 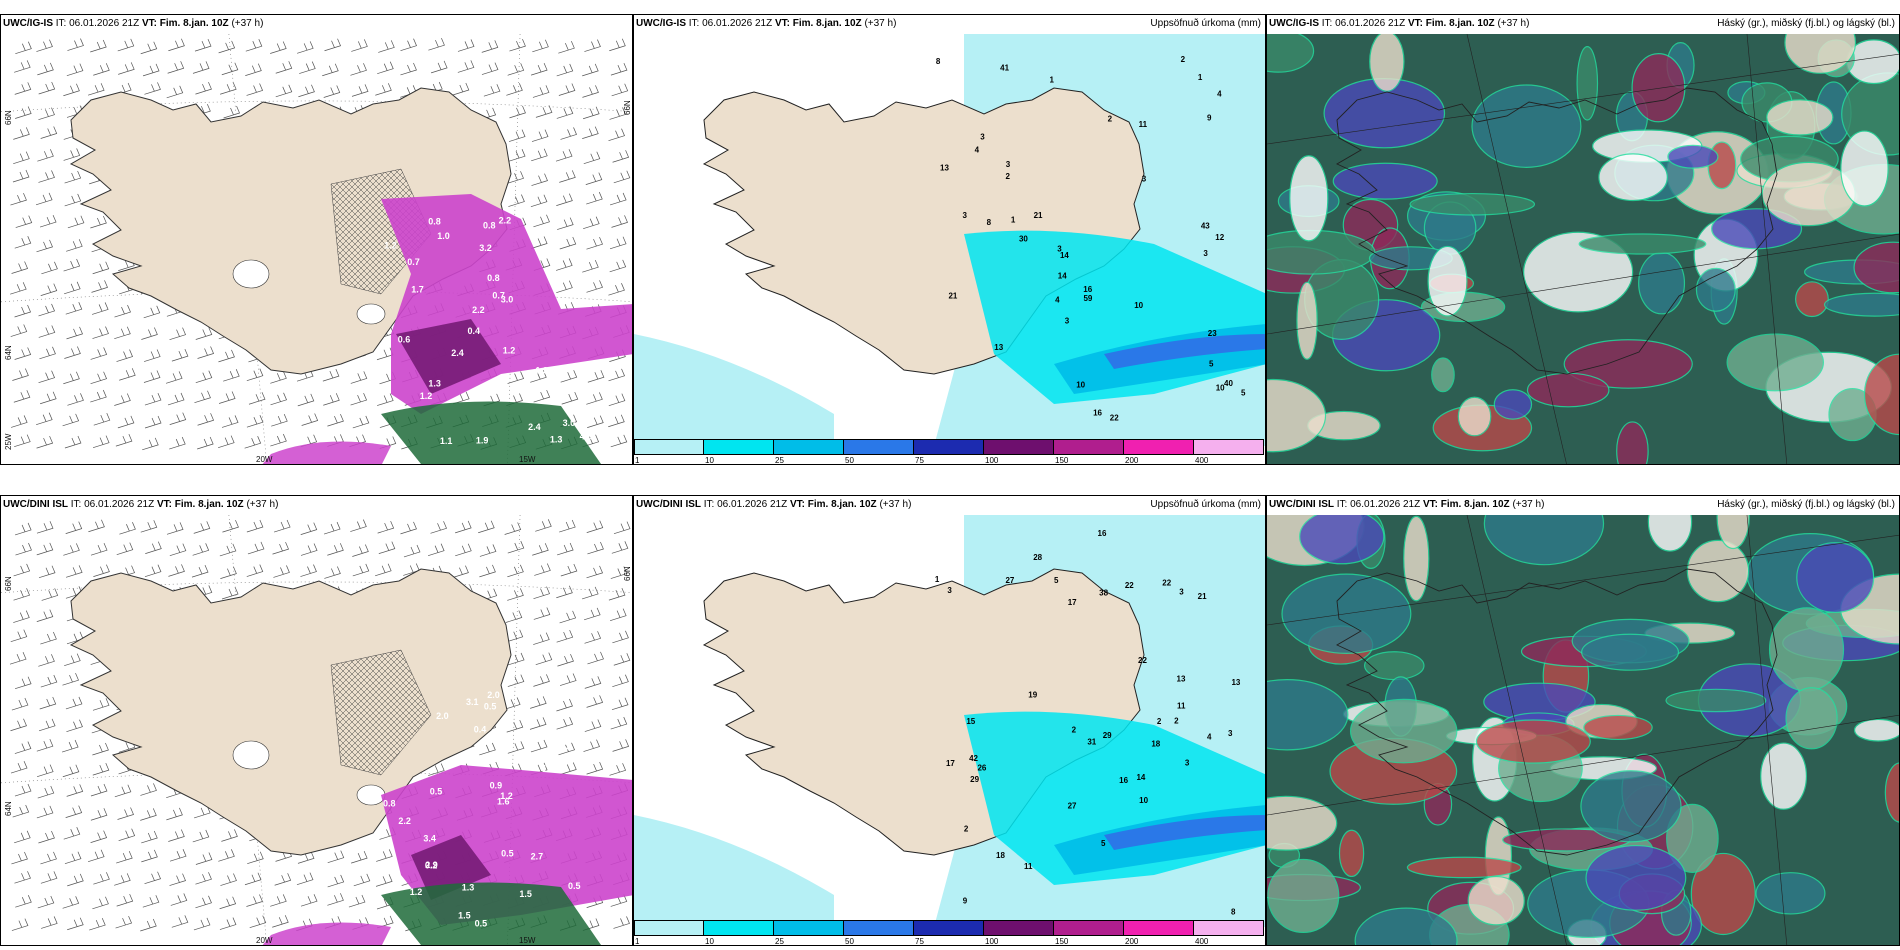 What do you see at coordinates (1219, 237) in the screenshot?
I see `precip-value-label: 12` at bounding box center [1219, 237].